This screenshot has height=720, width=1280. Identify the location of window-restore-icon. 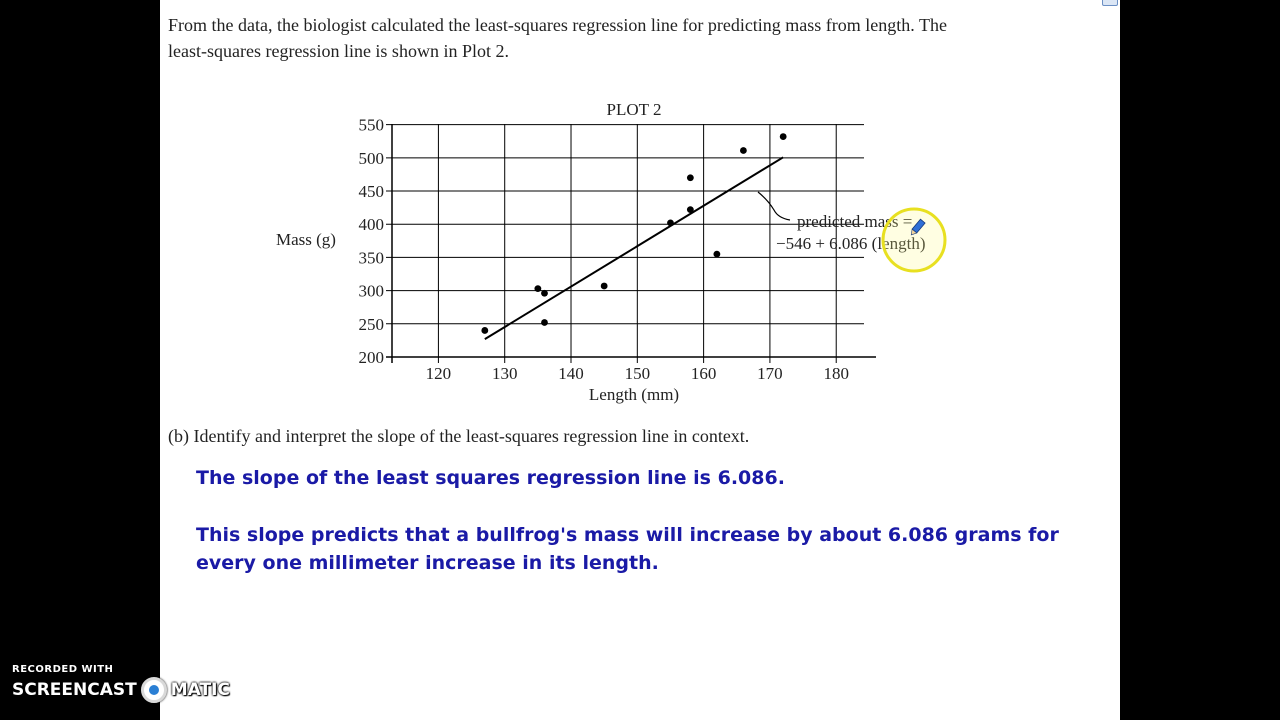
(1110, 3).